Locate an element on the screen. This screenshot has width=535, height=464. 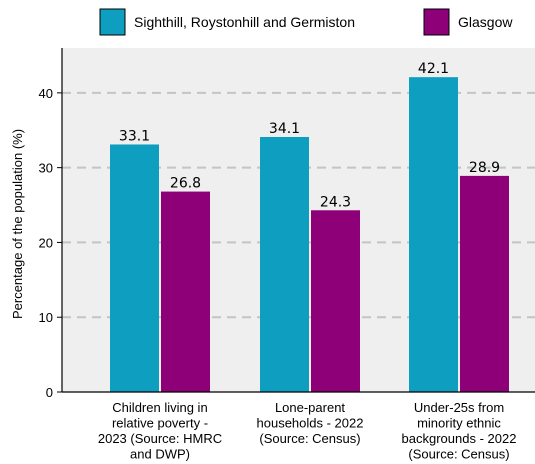
value-label-area-0: 33.1 is located at coordinates (134, 136).